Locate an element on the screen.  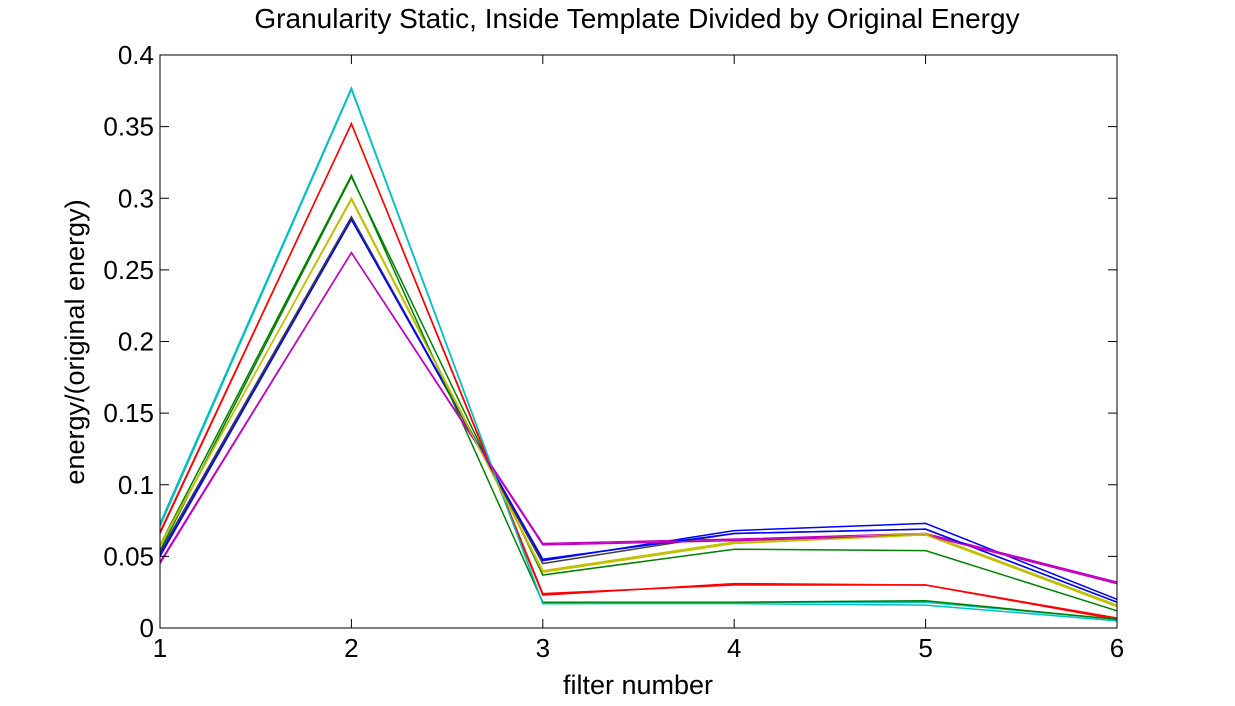
y-tick-label: 0.4 is located at coordinates (136, 55).